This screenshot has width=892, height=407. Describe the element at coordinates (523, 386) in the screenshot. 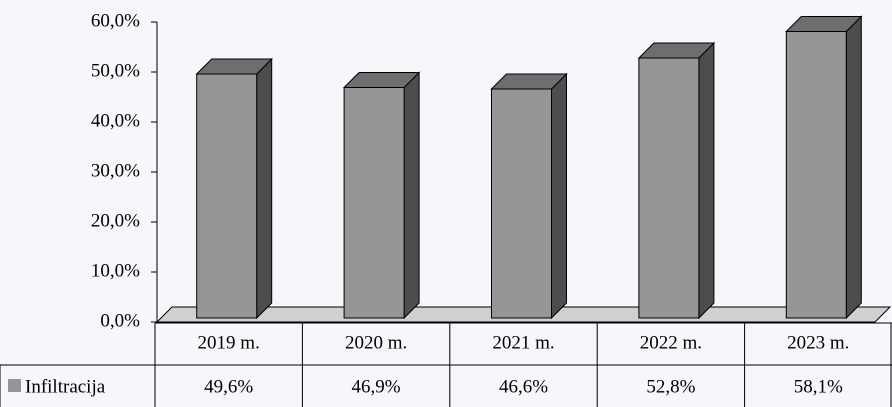

I see `data-label: 46,6%` at that location.